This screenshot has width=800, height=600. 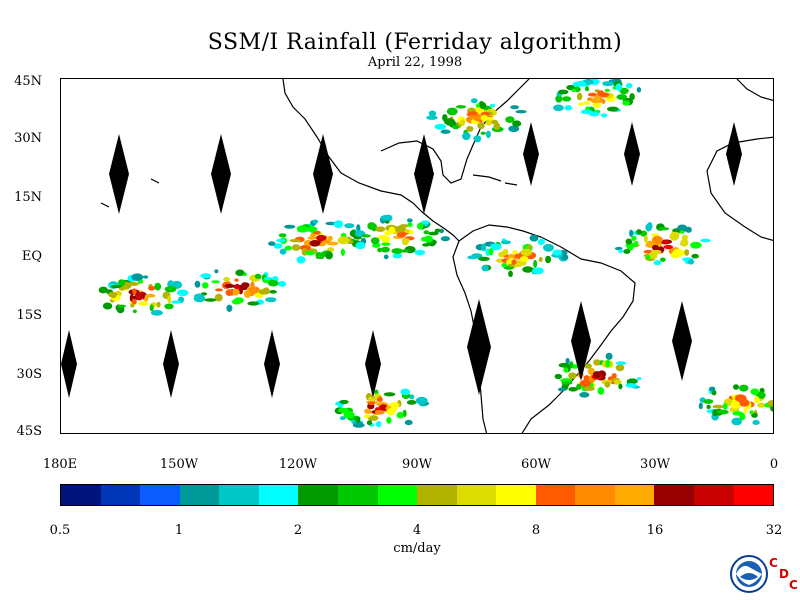 I want to click on lon-label-150w: 150W, so click(x=179, y=464).